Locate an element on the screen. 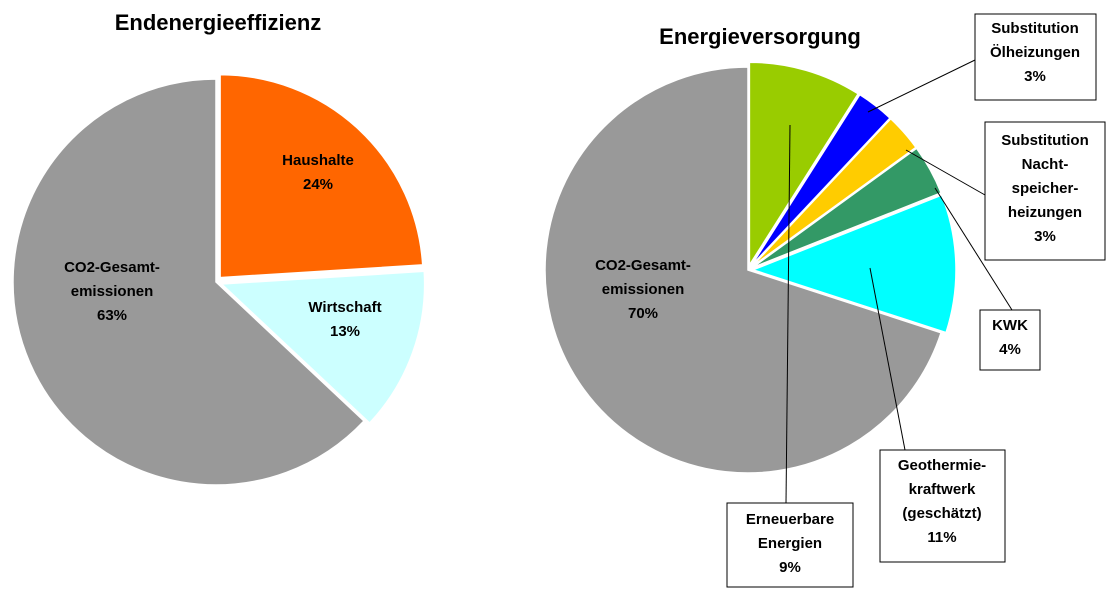 This screenshot has height=589, width=1109. slice-label: Substitution Nacht-speicher-heizungen is located at coordinates (1044, 176).